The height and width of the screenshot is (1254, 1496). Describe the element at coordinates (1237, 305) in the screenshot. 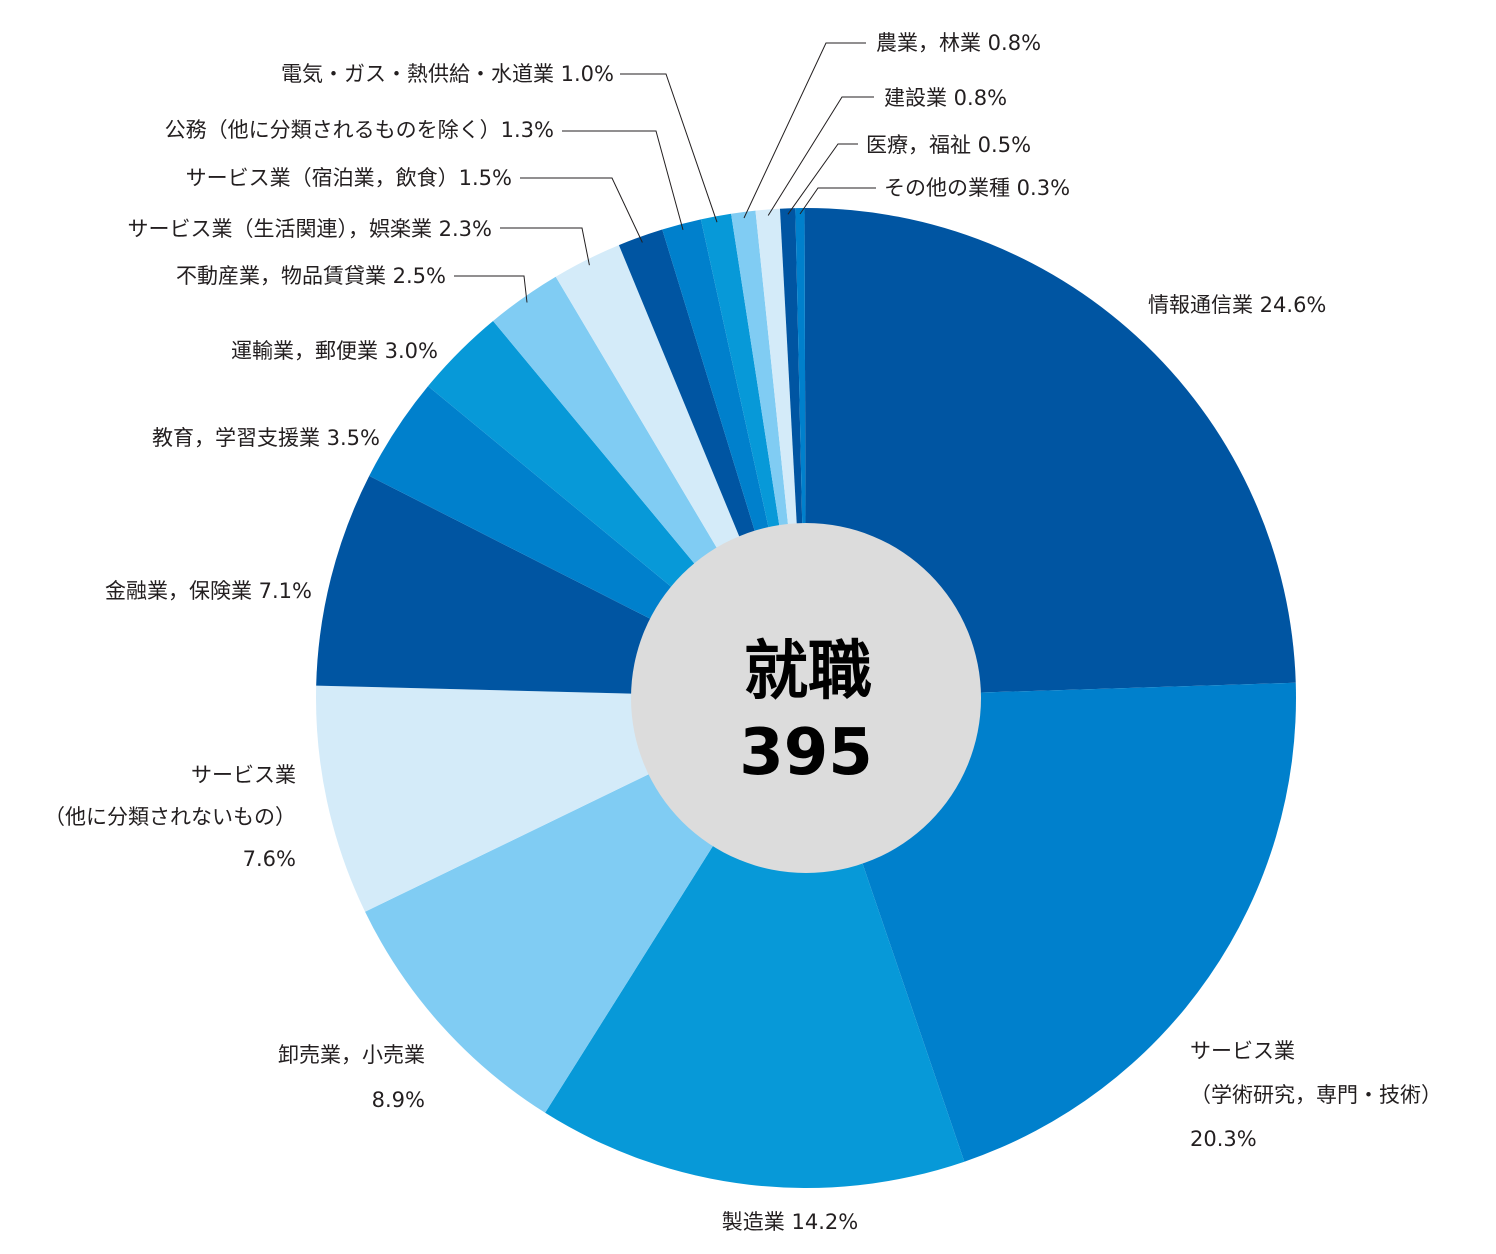

I see `slice-label: 情報通信業 24.6%` at that location.